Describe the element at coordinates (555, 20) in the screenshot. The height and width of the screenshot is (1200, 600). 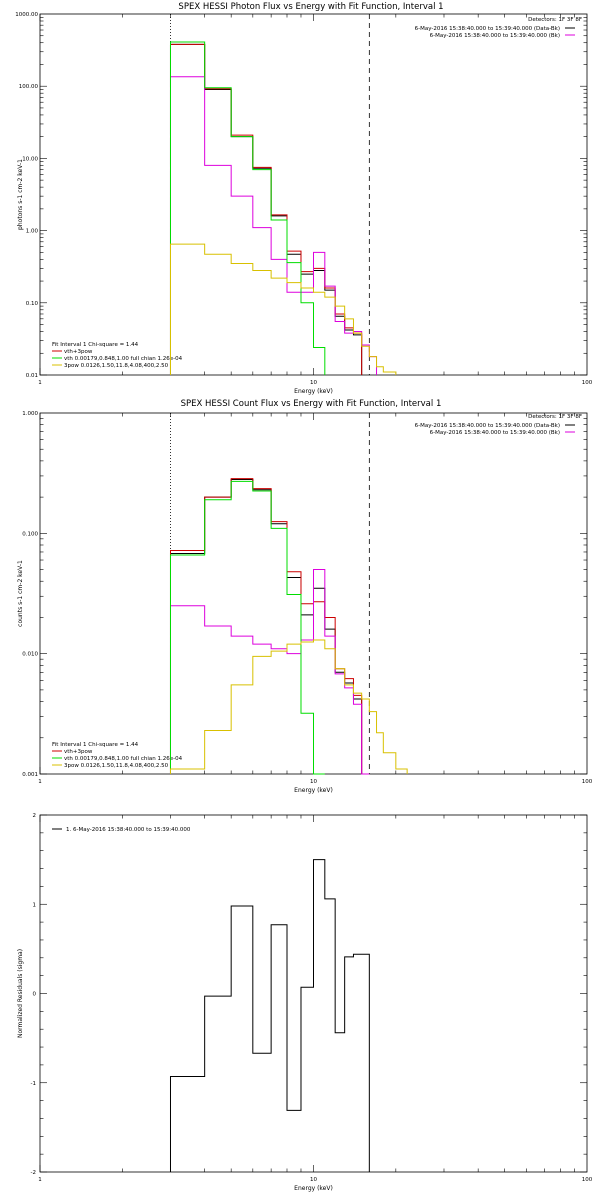
I see `panel1-detectors: Detectors: 1F 3F 8F` at that location.